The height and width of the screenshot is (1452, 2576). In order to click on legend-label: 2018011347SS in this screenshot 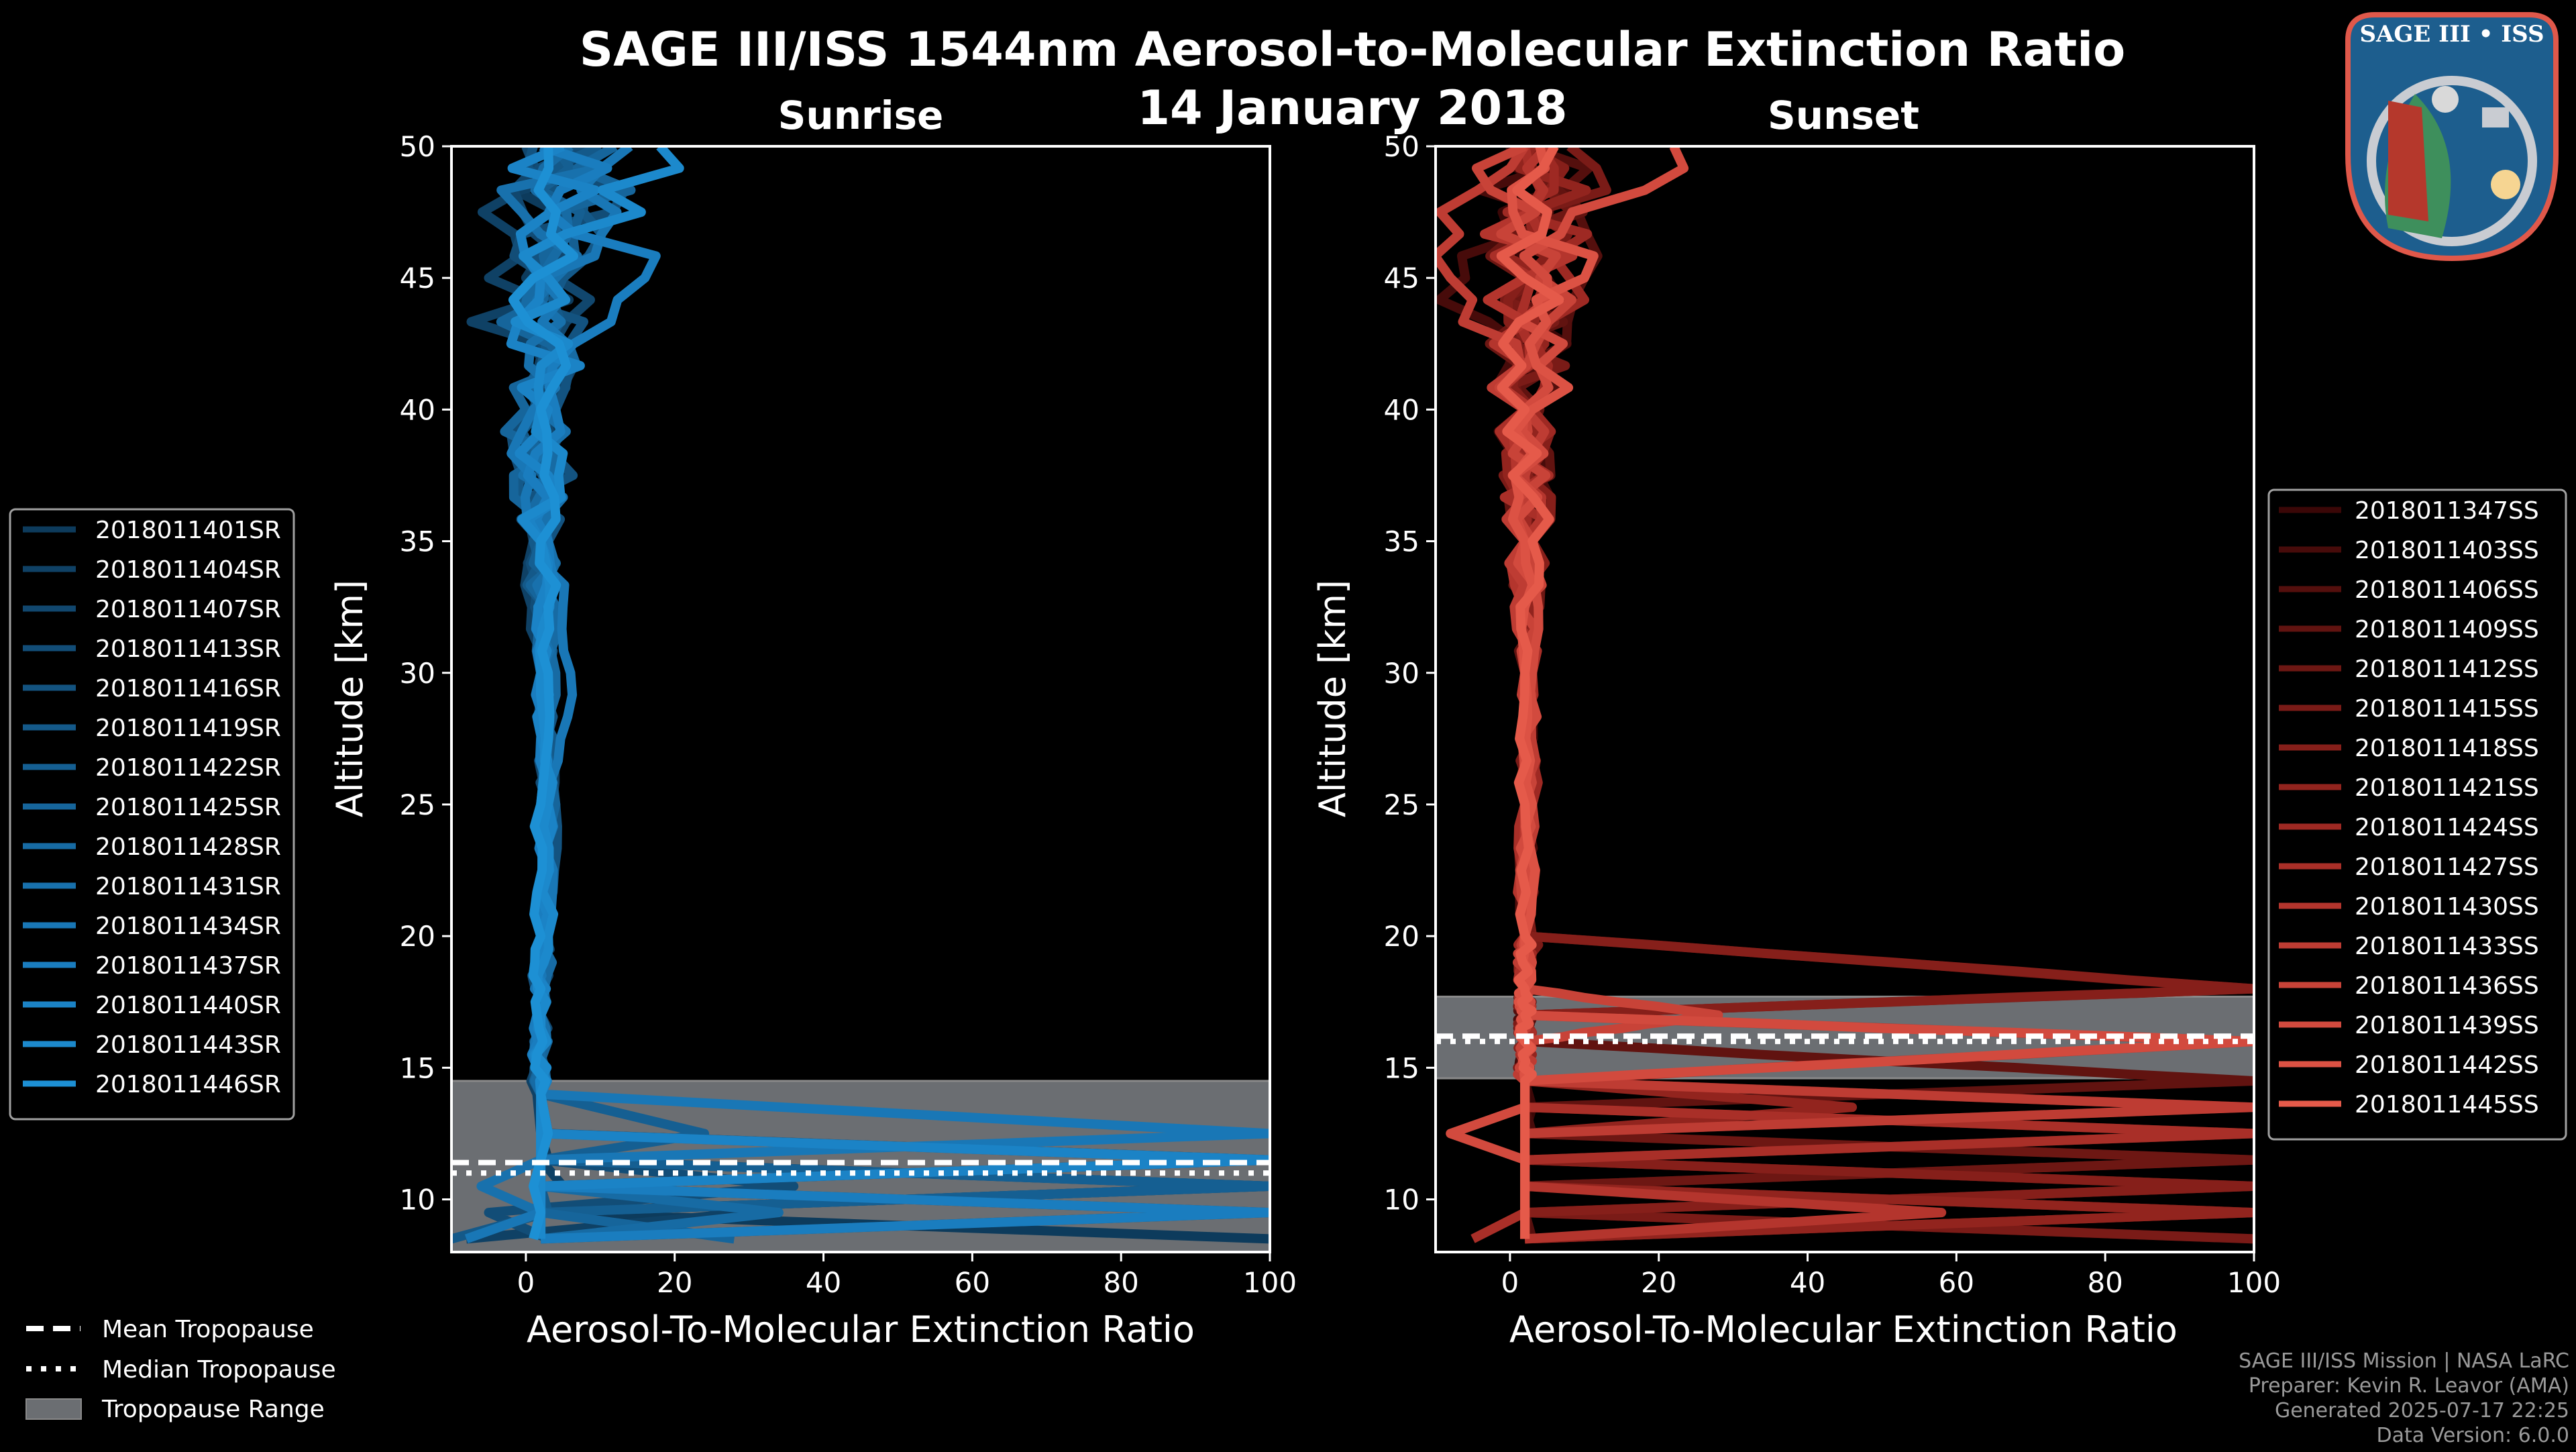, I will do `click(2447, 511)`.